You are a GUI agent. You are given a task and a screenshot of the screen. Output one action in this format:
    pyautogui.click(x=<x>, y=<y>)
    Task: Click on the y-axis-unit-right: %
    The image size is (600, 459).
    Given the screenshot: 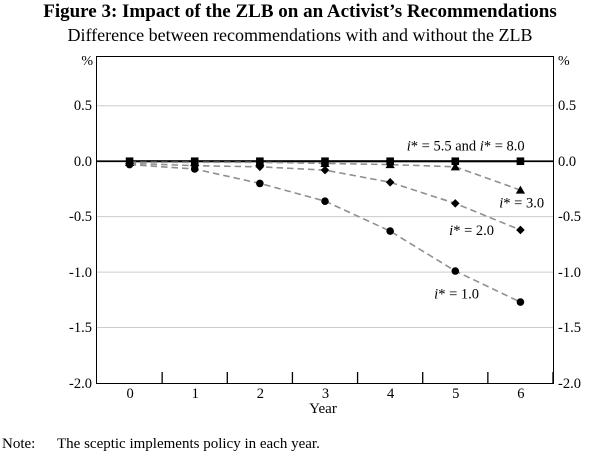 What is the action you would take?
    pyautogui.click(x=564, y=61)
    